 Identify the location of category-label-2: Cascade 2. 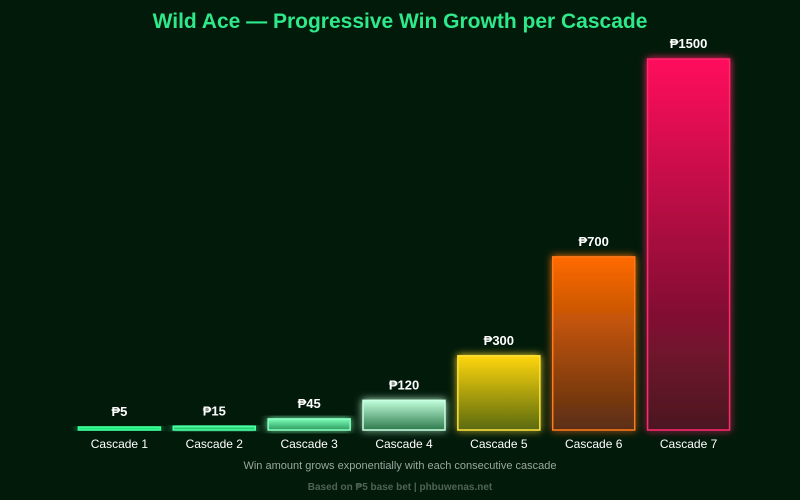
(215, 444).